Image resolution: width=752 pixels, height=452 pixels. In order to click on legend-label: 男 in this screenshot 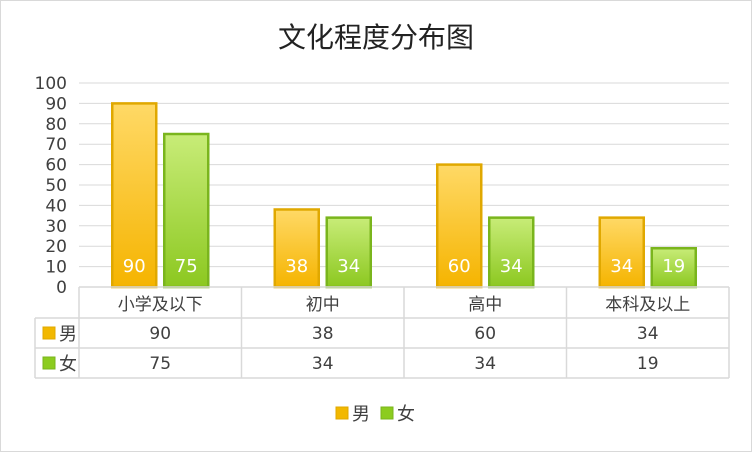, I will do `click(361, 414)`.